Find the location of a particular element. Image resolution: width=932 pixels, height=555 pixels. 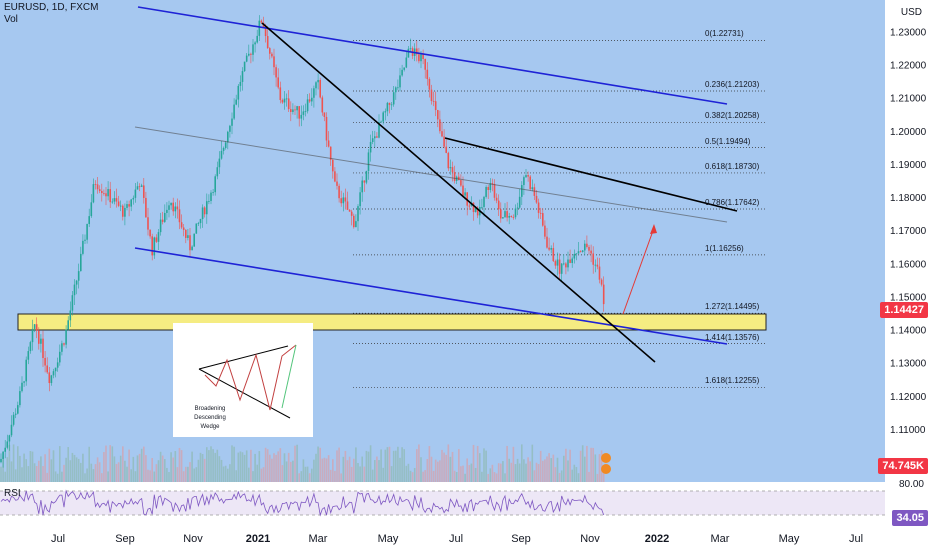

time-tick-label: Sep is located at coordinates (125, 539).